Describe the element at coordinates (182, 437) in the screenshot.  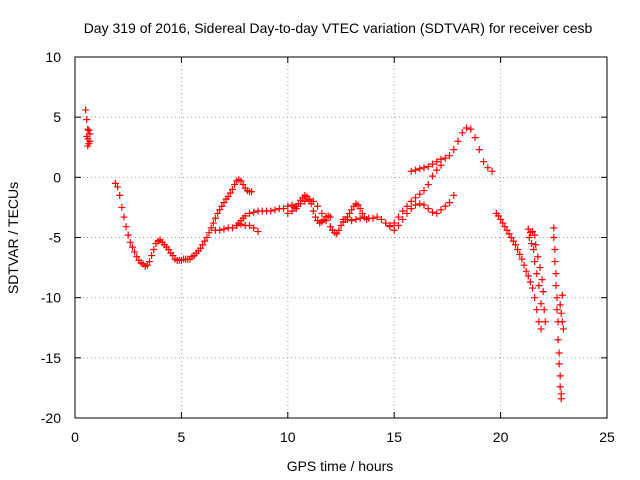
I see `x-tick-label: 5` at that location.